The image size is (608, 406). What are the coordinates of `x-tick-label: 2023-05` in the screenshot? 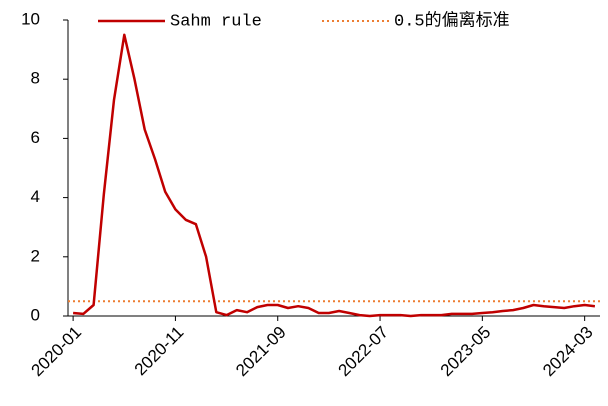 It's located at (466, 352).